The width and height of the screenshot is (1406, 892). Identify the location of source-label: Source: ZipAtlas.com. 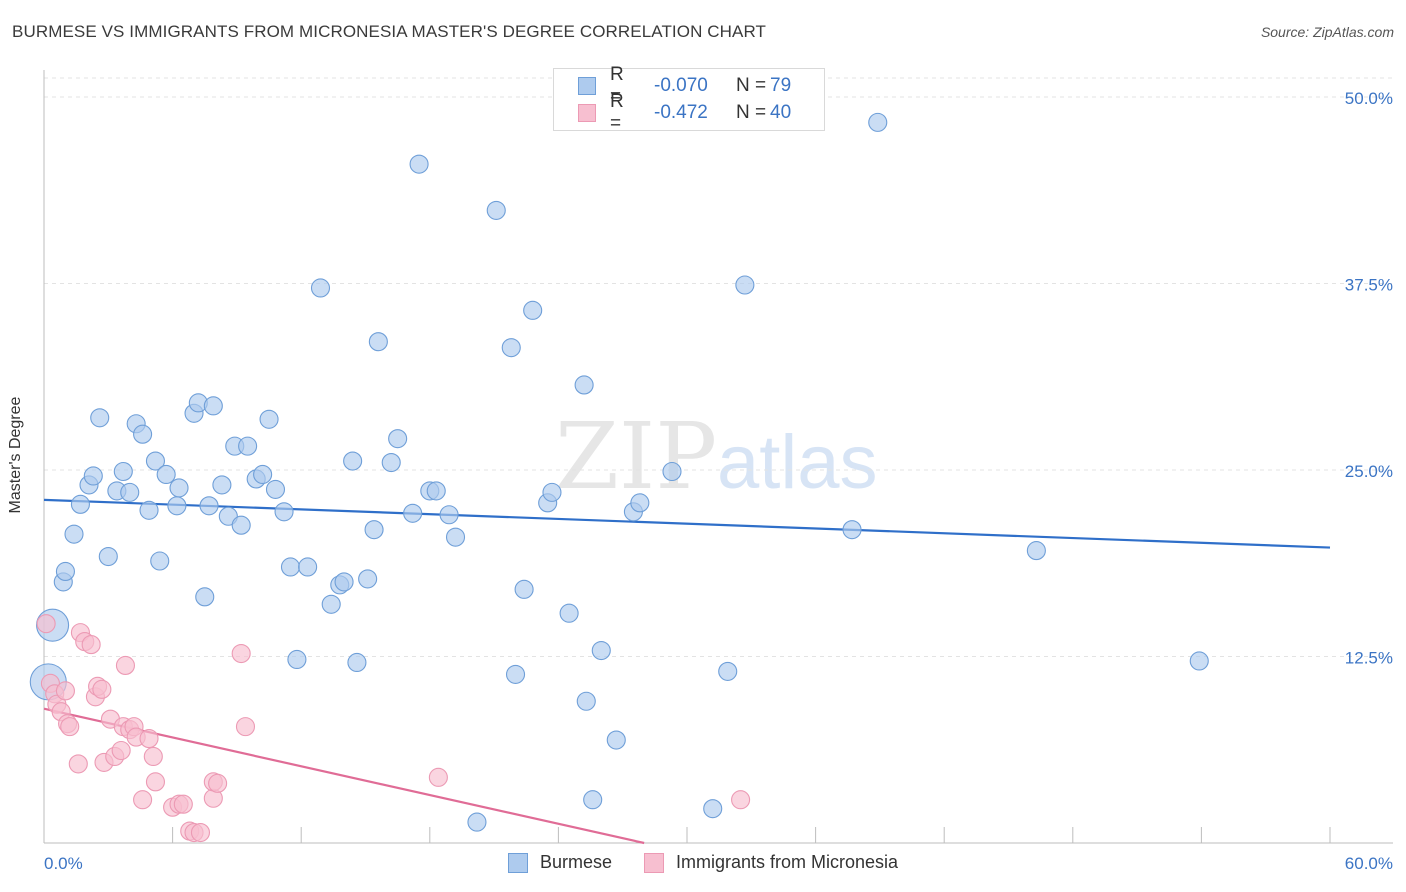
(1327, 32).